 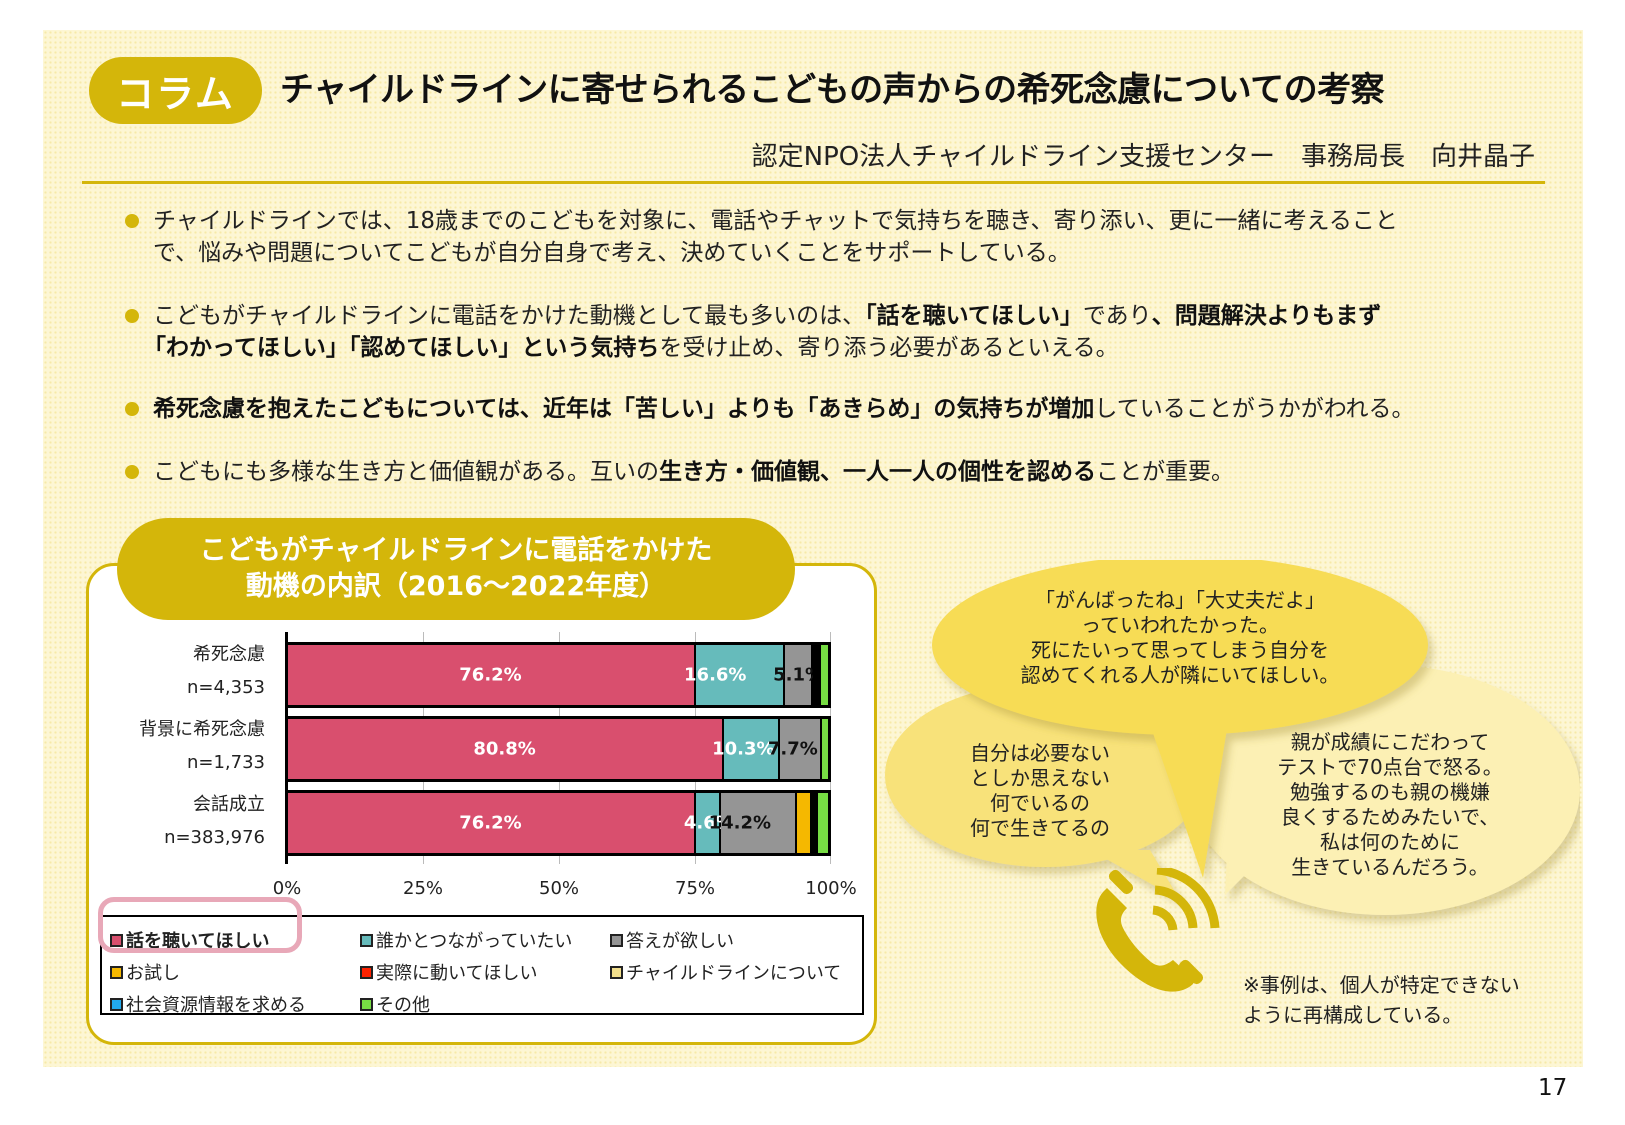 What do you see at coordinates (456, 586) in the screenshot?
I see `chart-title-line: 動機の内訳（2016～2022年度）` at bounding box center [456, 586].